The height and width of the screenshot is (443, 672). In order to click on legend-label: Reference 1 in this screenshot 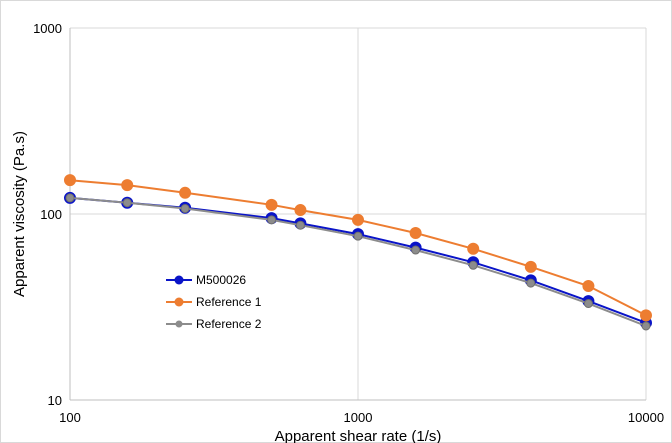, I will do `click(229, 302)`.